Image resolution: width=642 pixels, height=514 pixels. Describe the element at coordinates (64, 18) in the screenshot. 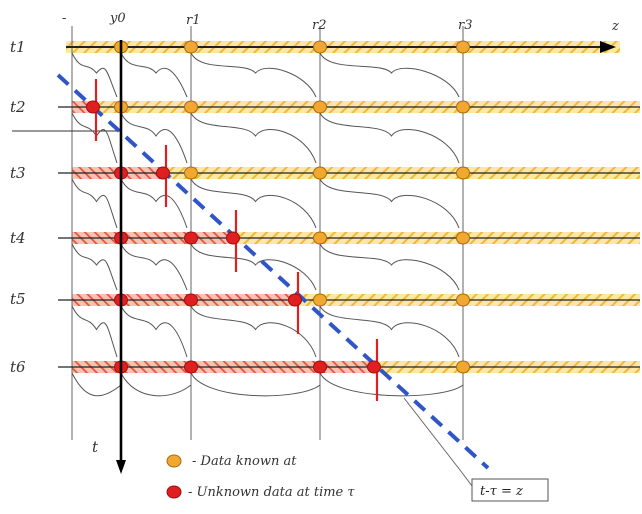

I see `axis-top-left-label: -` at that location.